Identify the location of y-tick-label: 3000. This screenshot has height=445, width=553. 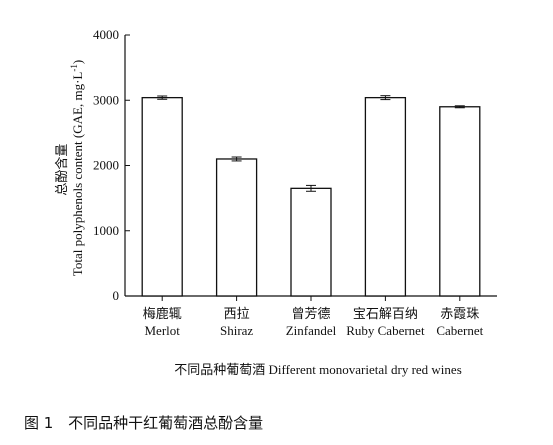
(106, 99).